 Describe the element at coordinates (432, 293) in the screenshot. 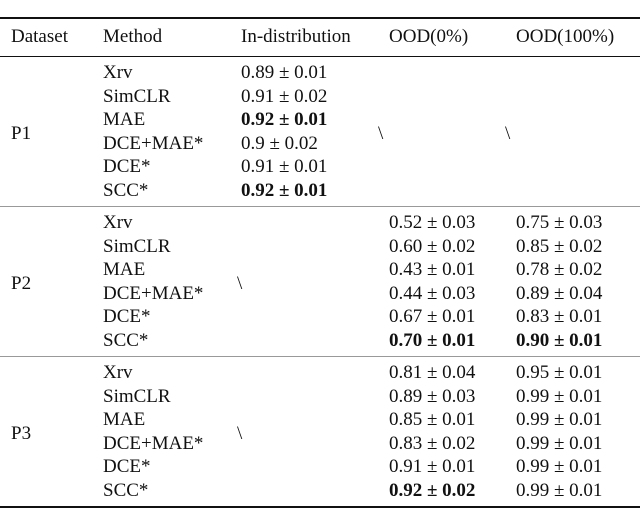

I see `ood0-cell: 0.44 ± 0.03` at that location.